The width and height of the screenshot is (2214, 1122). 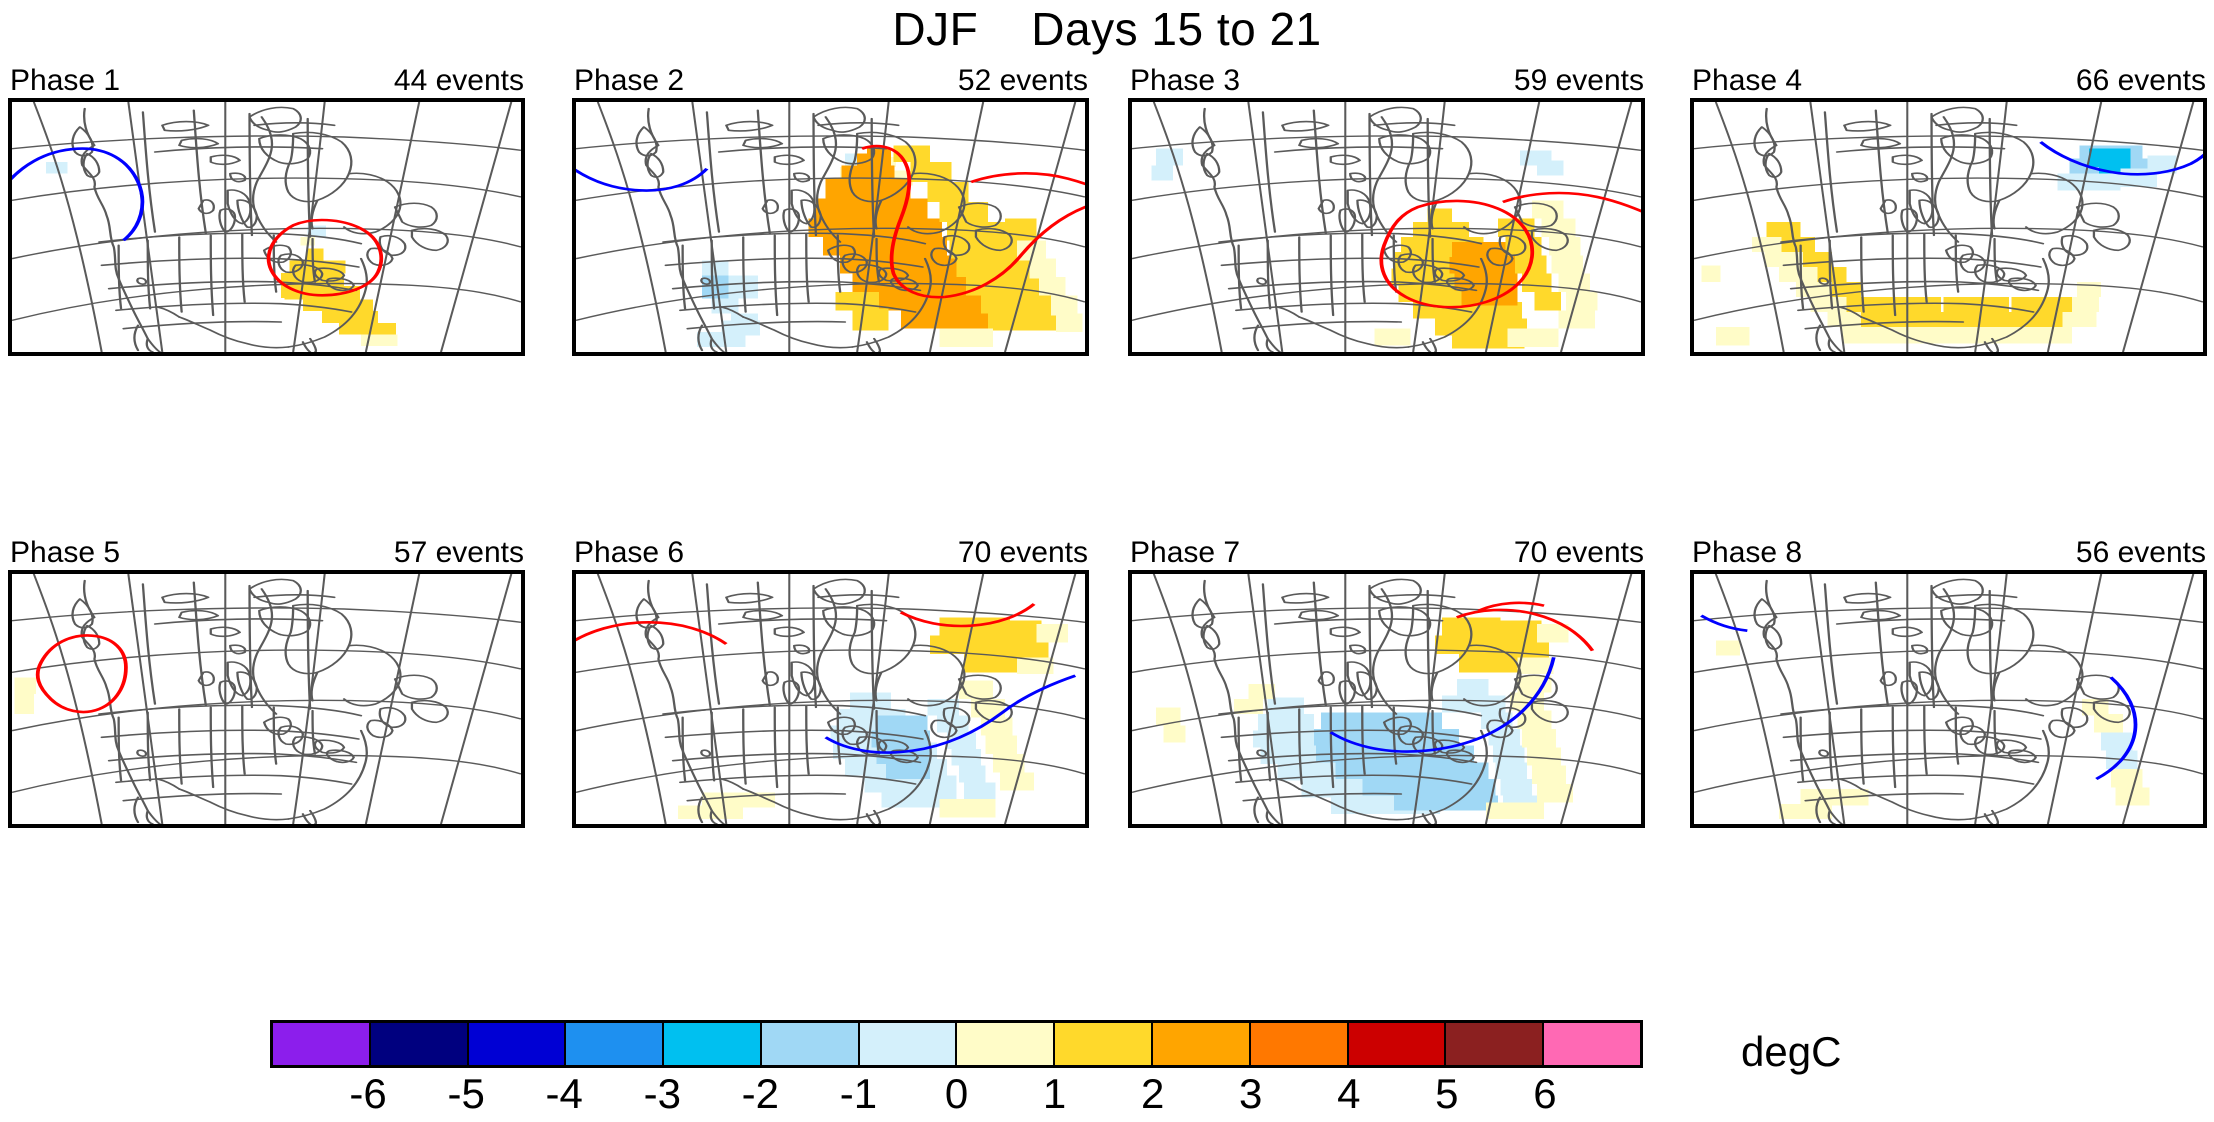 I want to click on panel-header: Phase 3 59 events, so click(x=1386, y=81).